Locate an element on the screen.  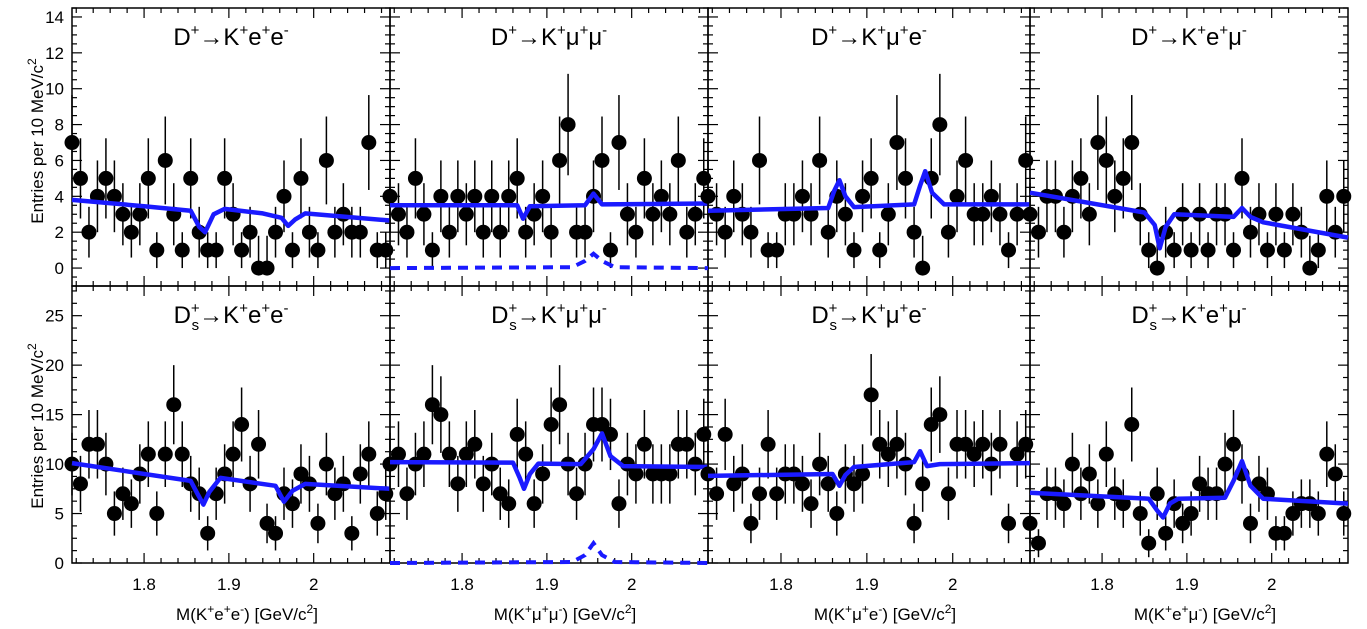
panel: D+→K+e+e- is located at coordinates (229, 149).